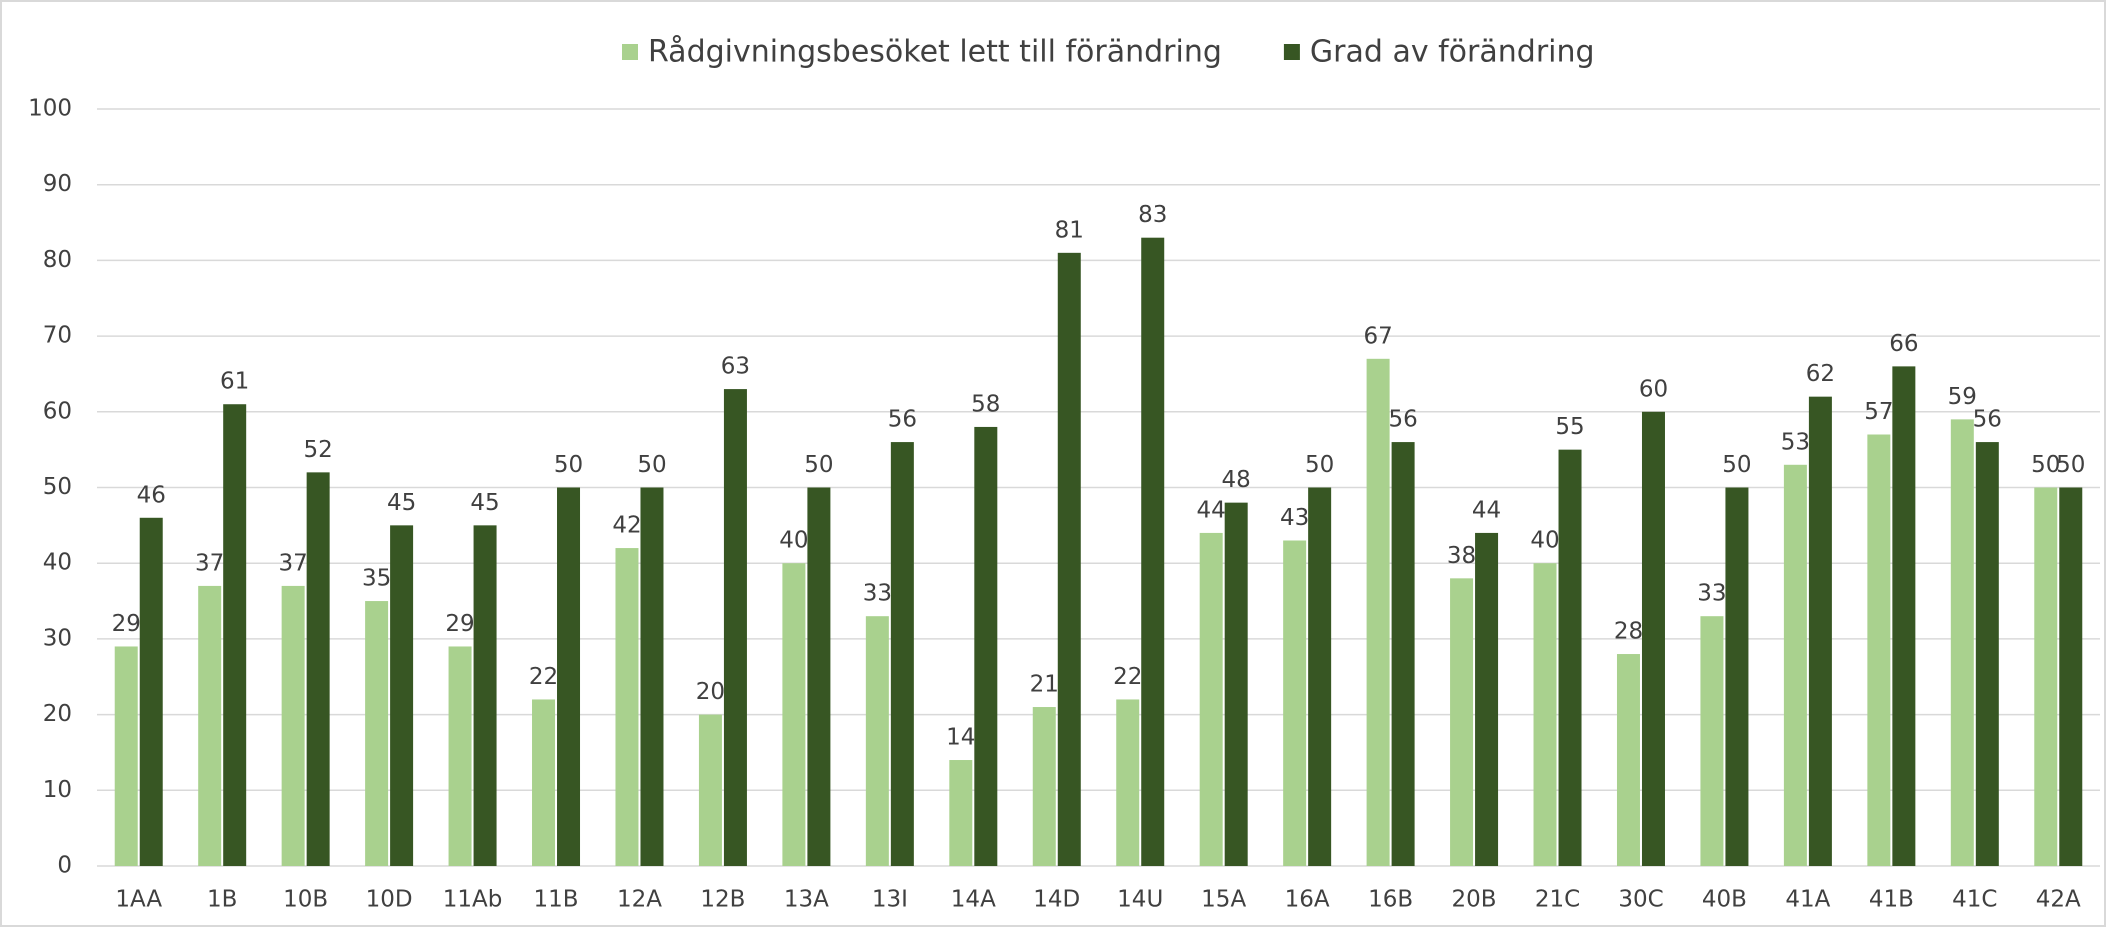 The height and width of the screenshot is (927, 2106). I want to click on y-tick-label: 60, so click(57, 411).